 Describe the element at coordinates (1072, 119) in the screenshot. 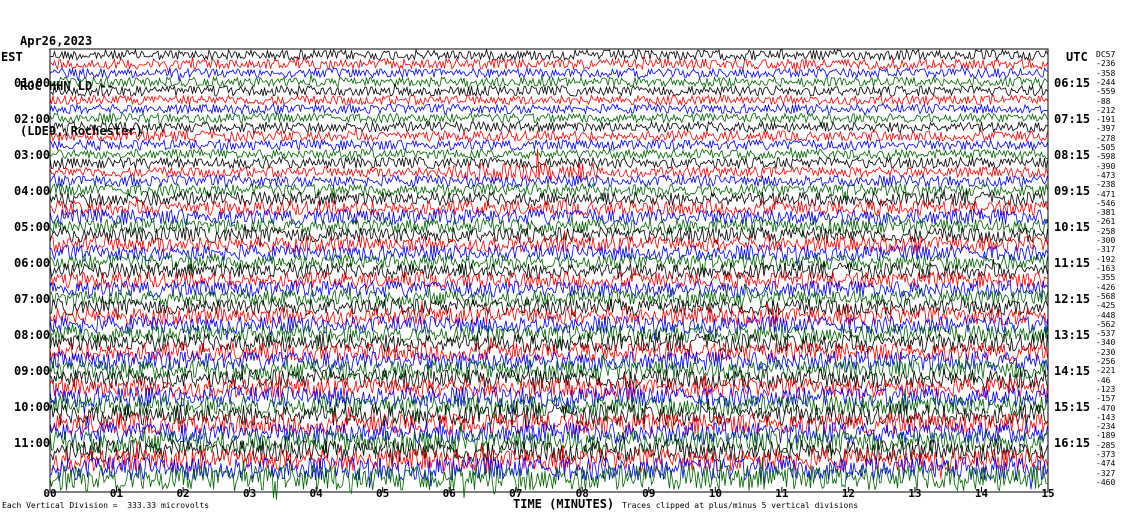

I see `utc-hour-label: 07:15` at that location.